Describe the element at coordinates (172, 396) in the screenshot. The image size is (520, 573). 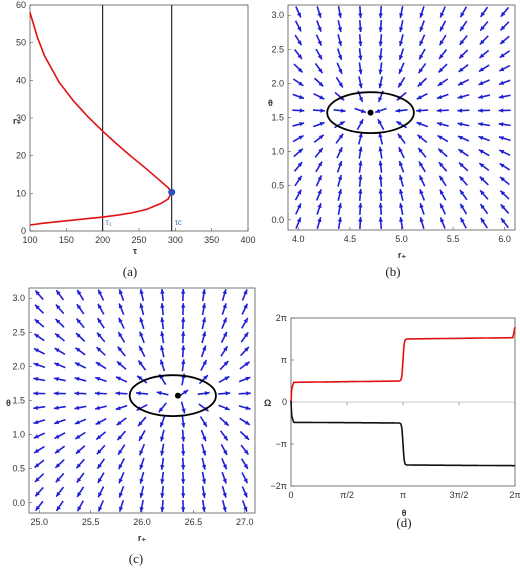
I see `contour-loop-c` at that location.